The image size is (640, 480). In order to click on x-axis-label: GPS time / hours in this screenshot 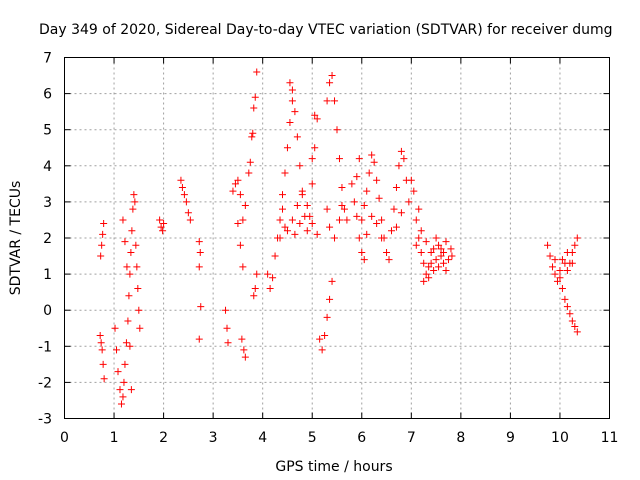, I will do `click(333, 467)`.